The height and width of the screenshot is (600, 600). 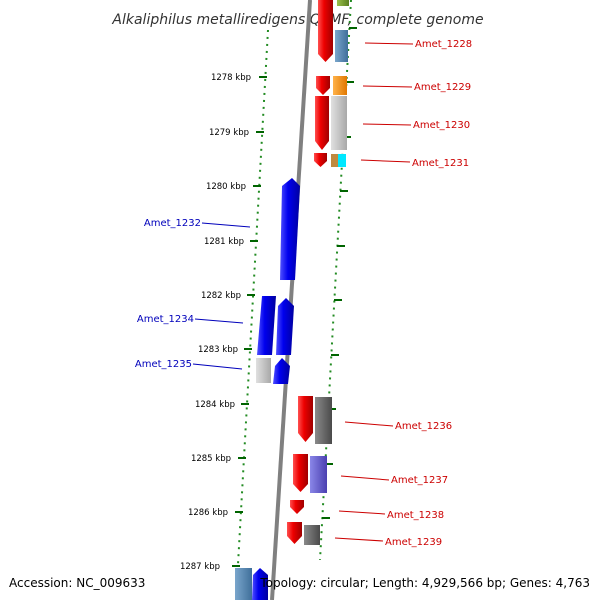 I want to click on accession-text: Accession: NC_009633, so click(x=77, y=583).